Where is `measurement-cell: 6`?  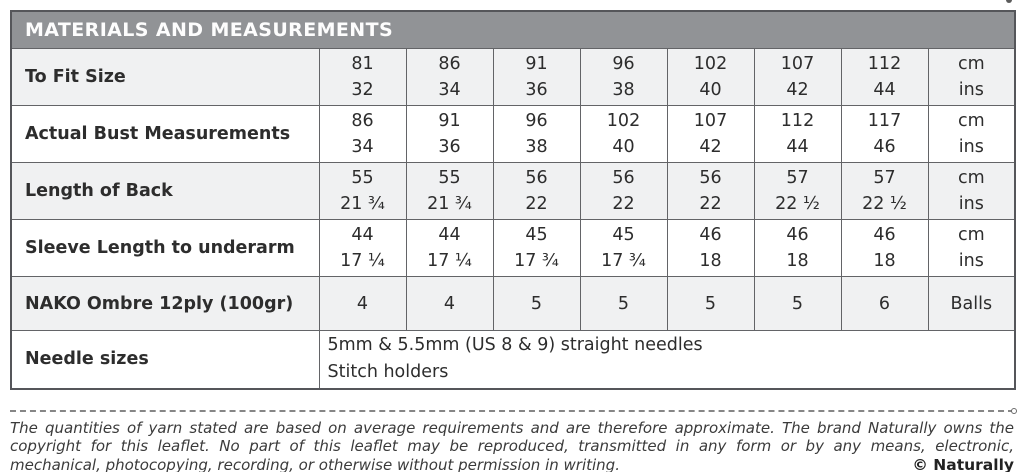 measurement-cell: 6 is located at coordinates (884, 303).